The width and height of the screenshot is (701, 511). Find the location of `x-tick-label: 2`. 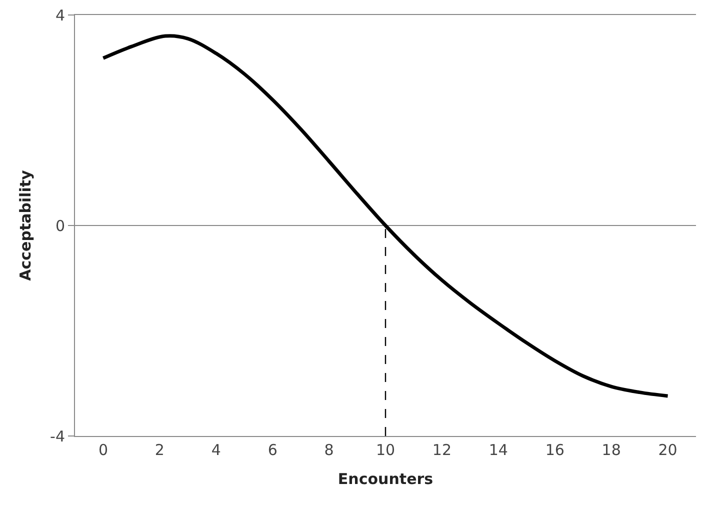

x-tick-label: 2 is located at coordinates (159, 450).